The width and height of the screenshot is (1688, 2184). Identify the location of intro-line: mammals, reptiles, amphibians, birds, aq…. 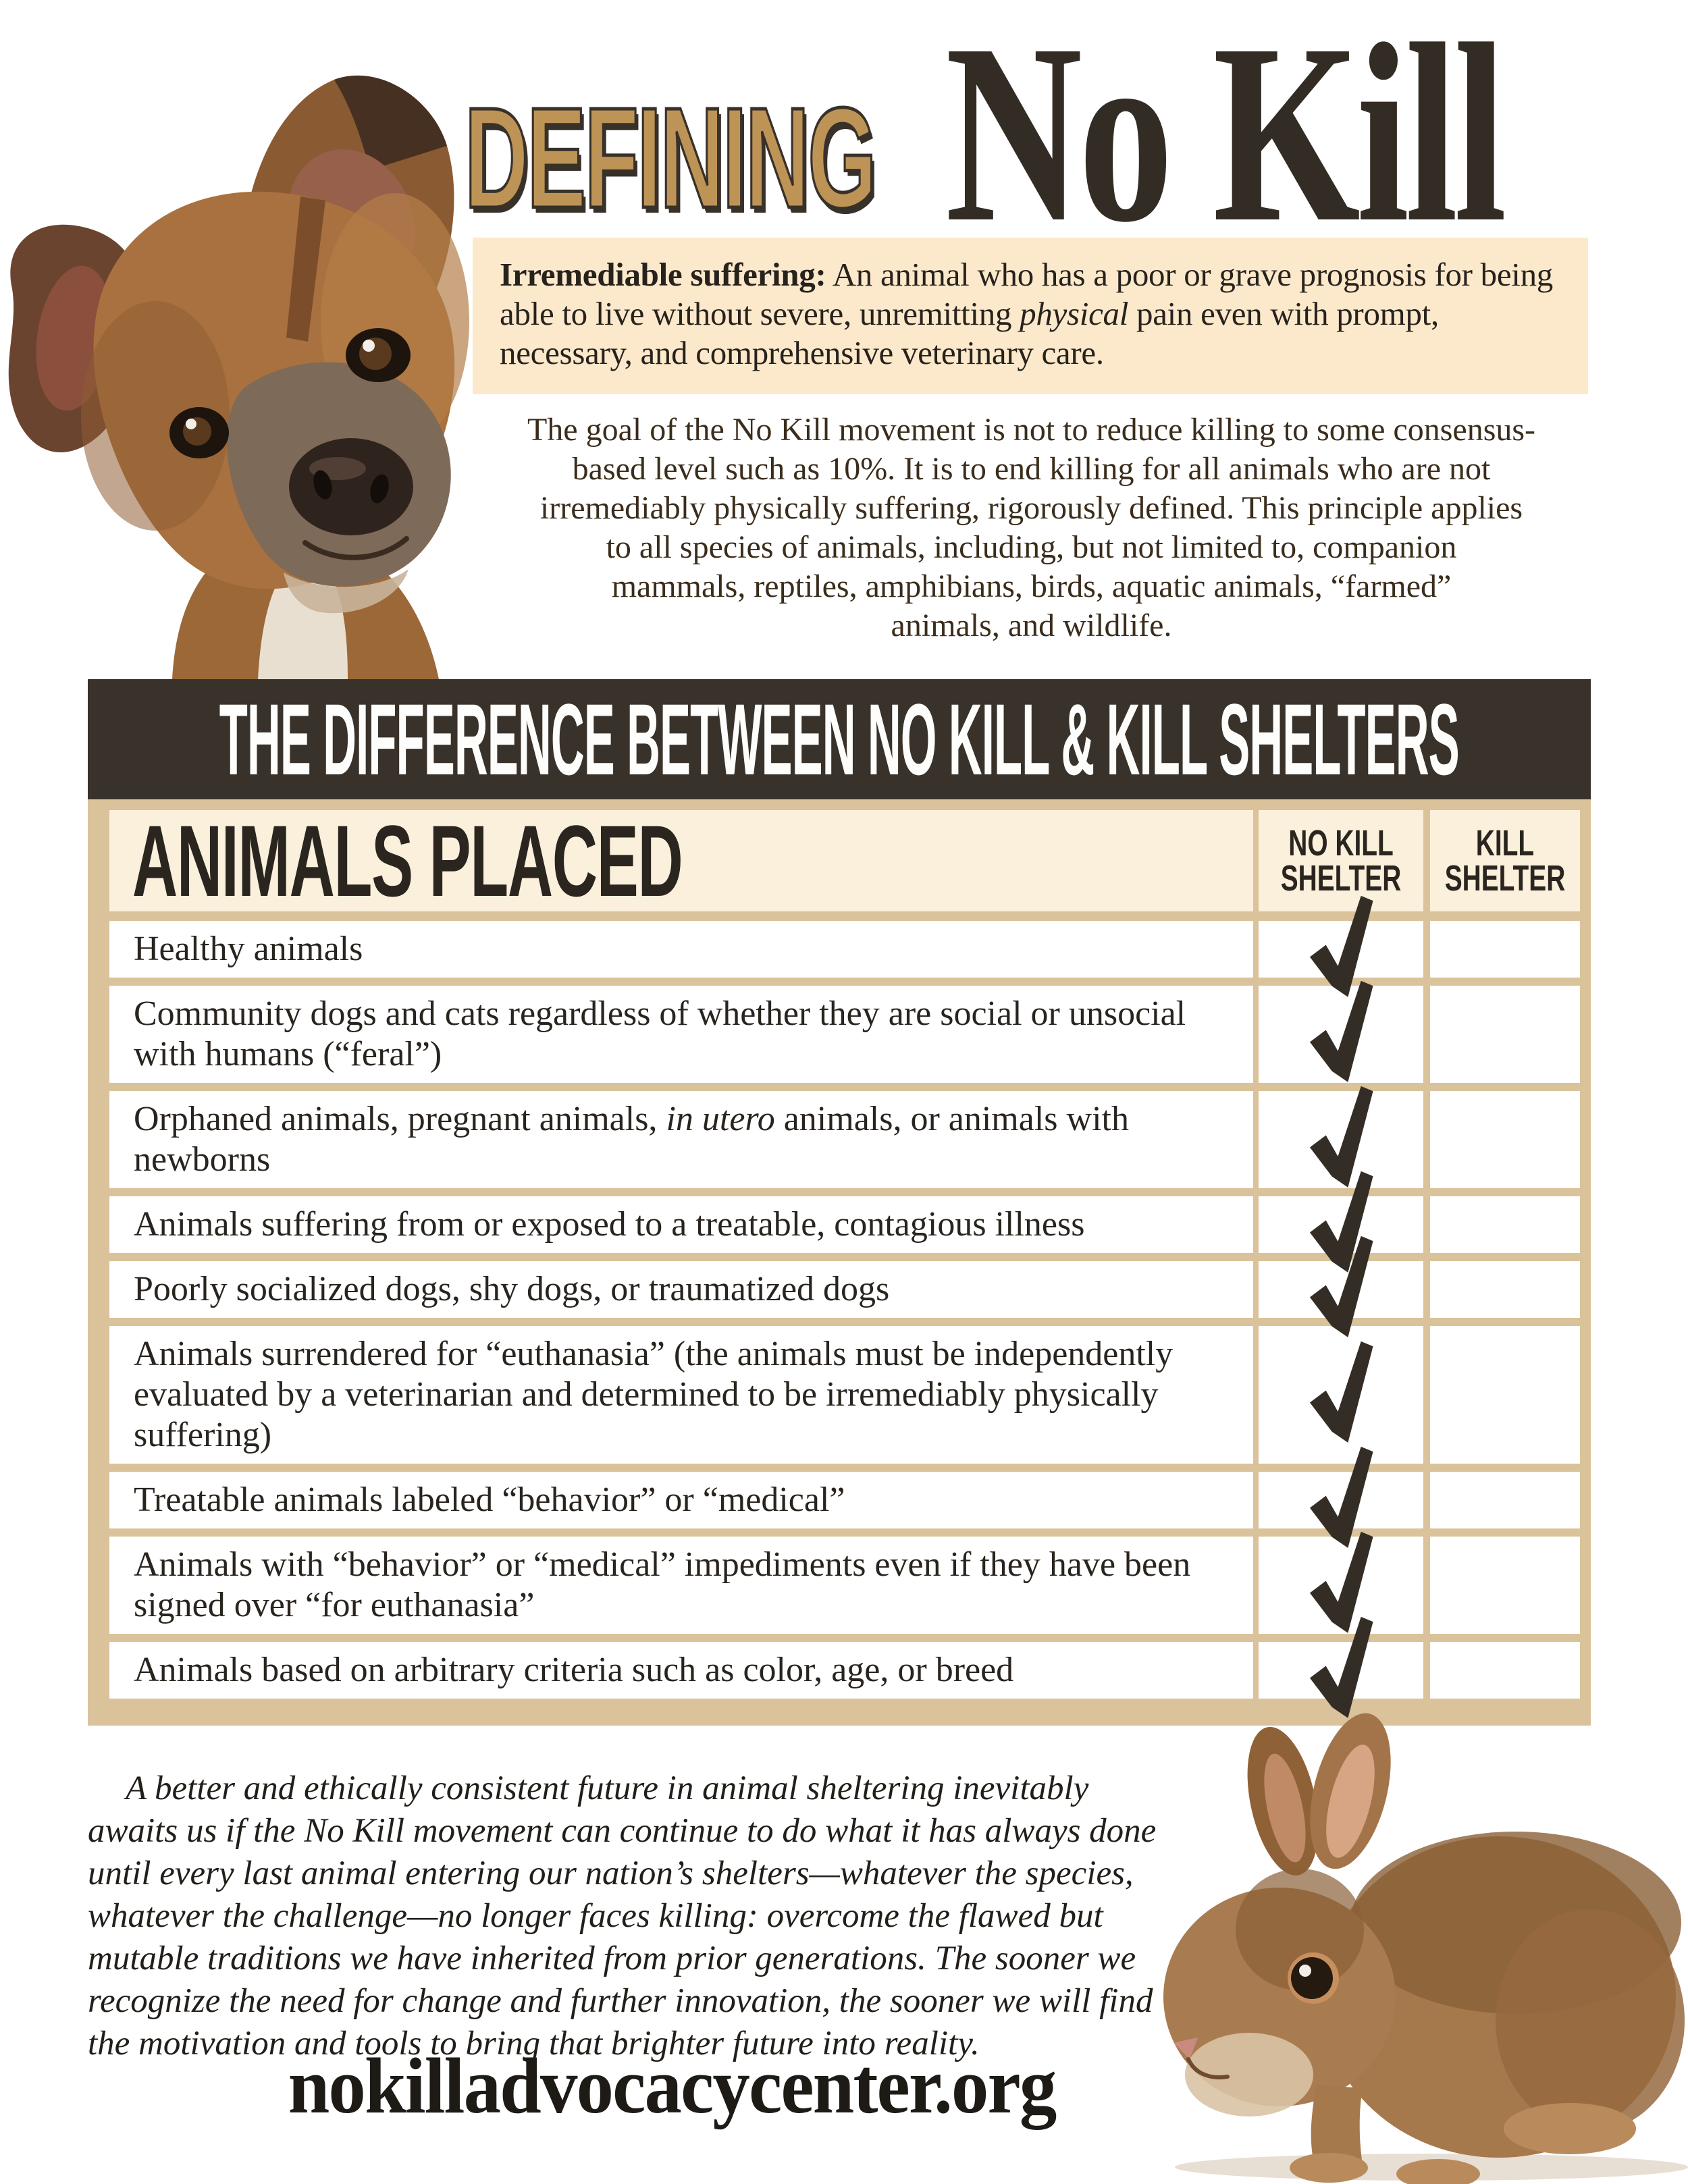
(1031, 586).